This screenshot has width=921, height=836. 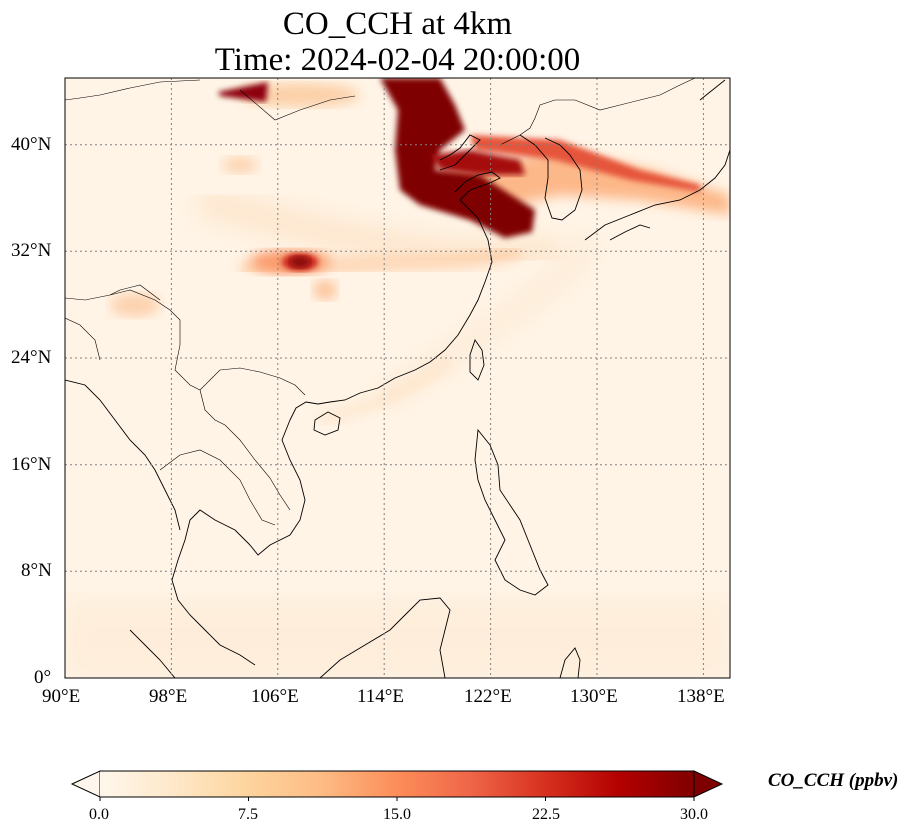 What do you see at coordinates (85, 784) in the screenshot?
I see `colorbar-extend-min` at bounding box center [85, 784].